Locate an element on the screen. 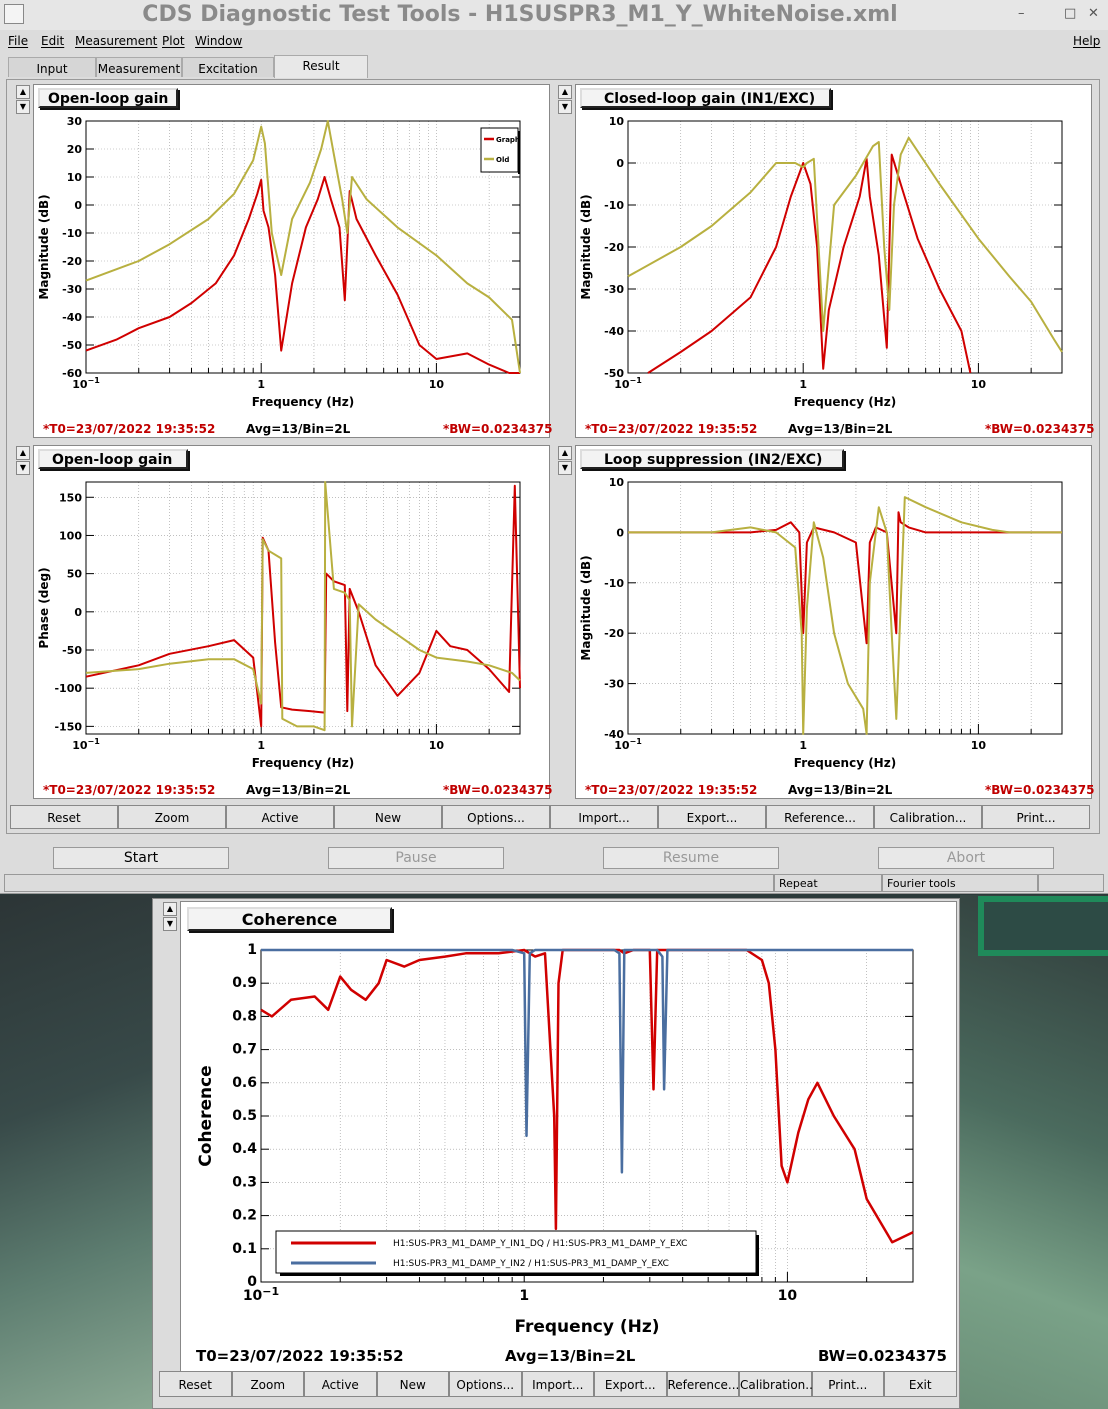 This screenshot has height=1409, width=1108. panel-1-avg: Avg=13/Bin=2L is located at coordinates (298, 429).